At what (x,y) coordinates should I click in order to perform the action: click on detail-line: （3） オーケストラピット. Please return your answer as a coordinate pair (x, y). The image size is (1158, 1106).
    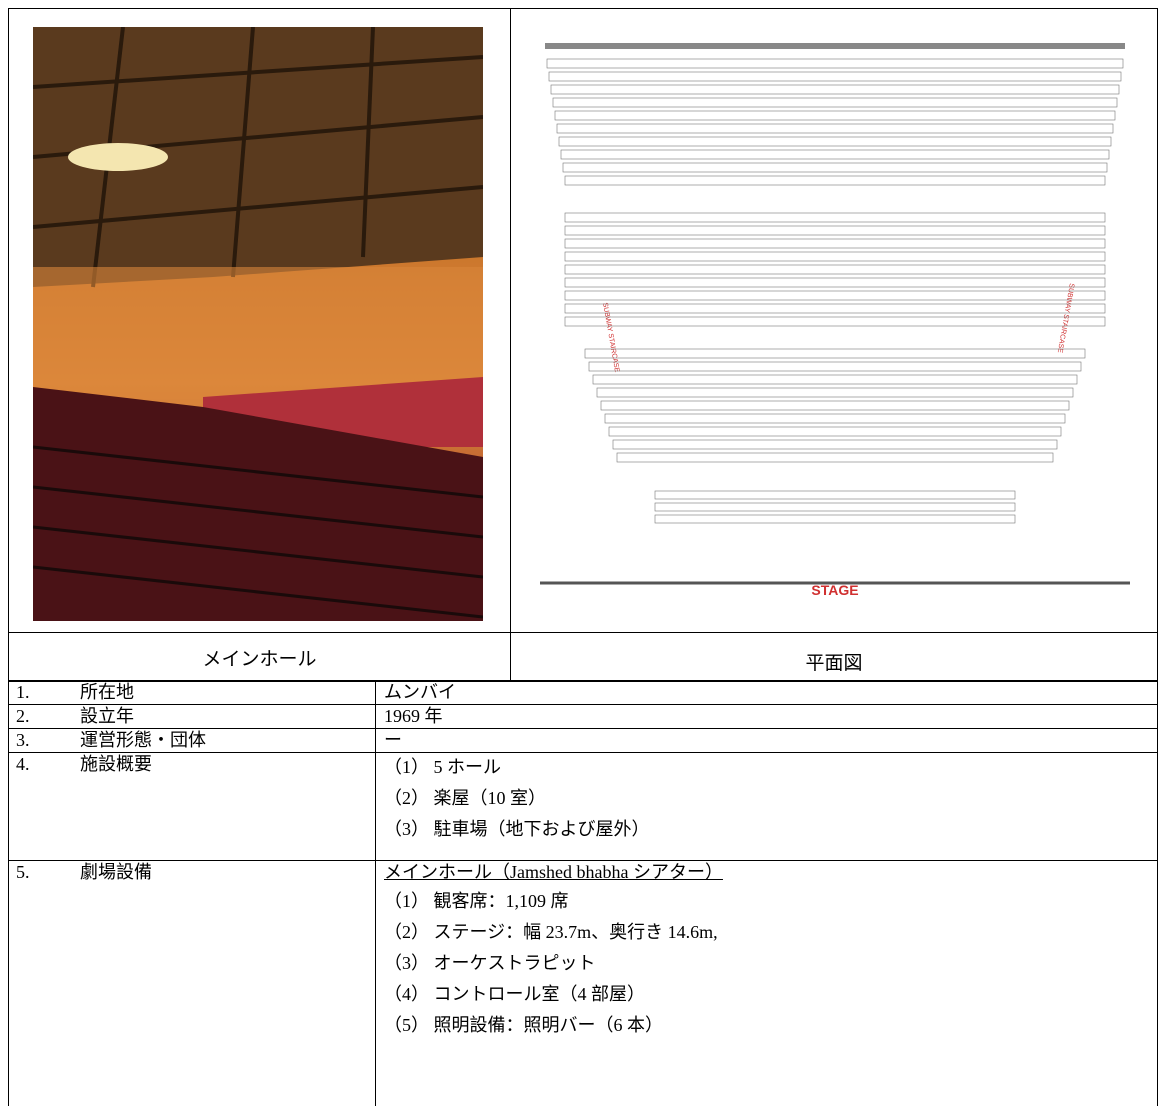
    Looking at the image, I should click on (490, 963).